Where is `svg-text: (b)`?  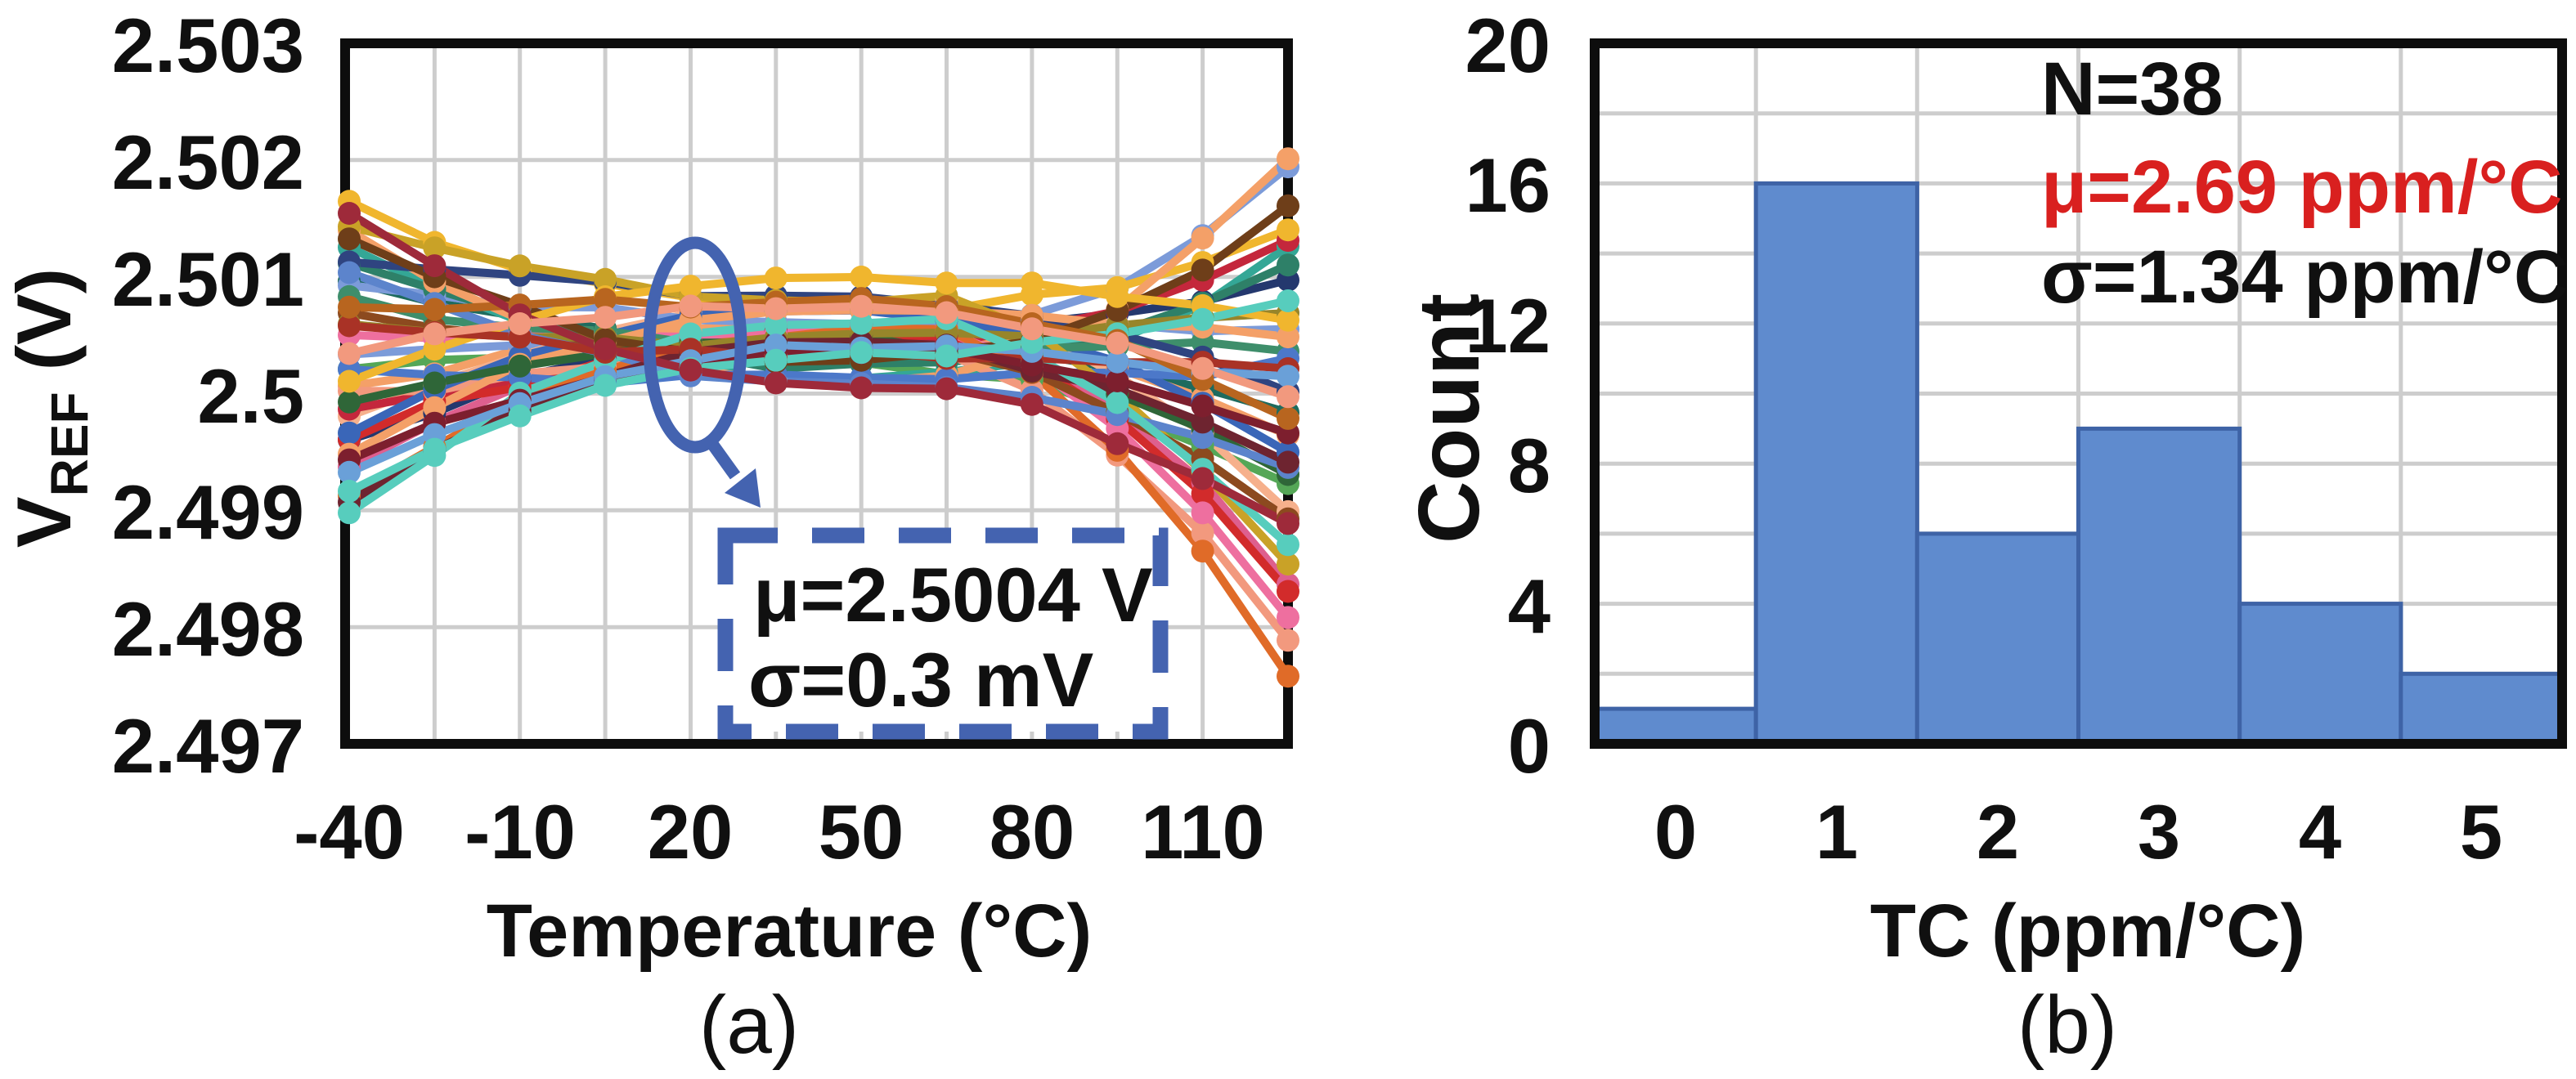
svg-text: (b) is located at coordinates (2067, 1025).